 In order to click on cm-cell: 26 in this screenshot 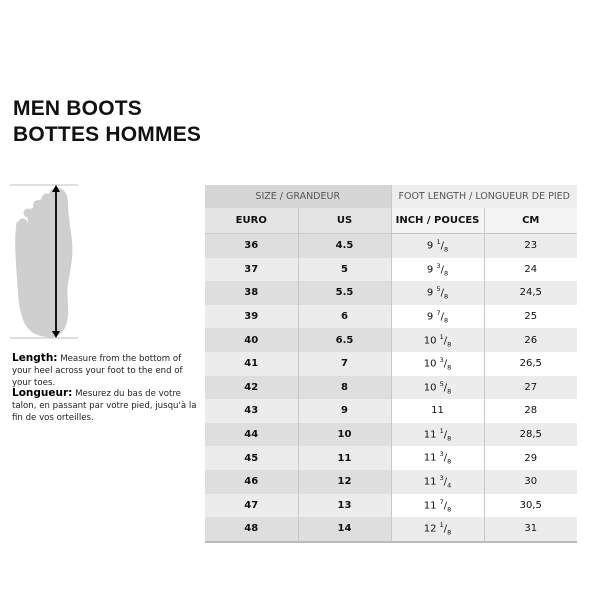, I will do `click(530, 340)`.